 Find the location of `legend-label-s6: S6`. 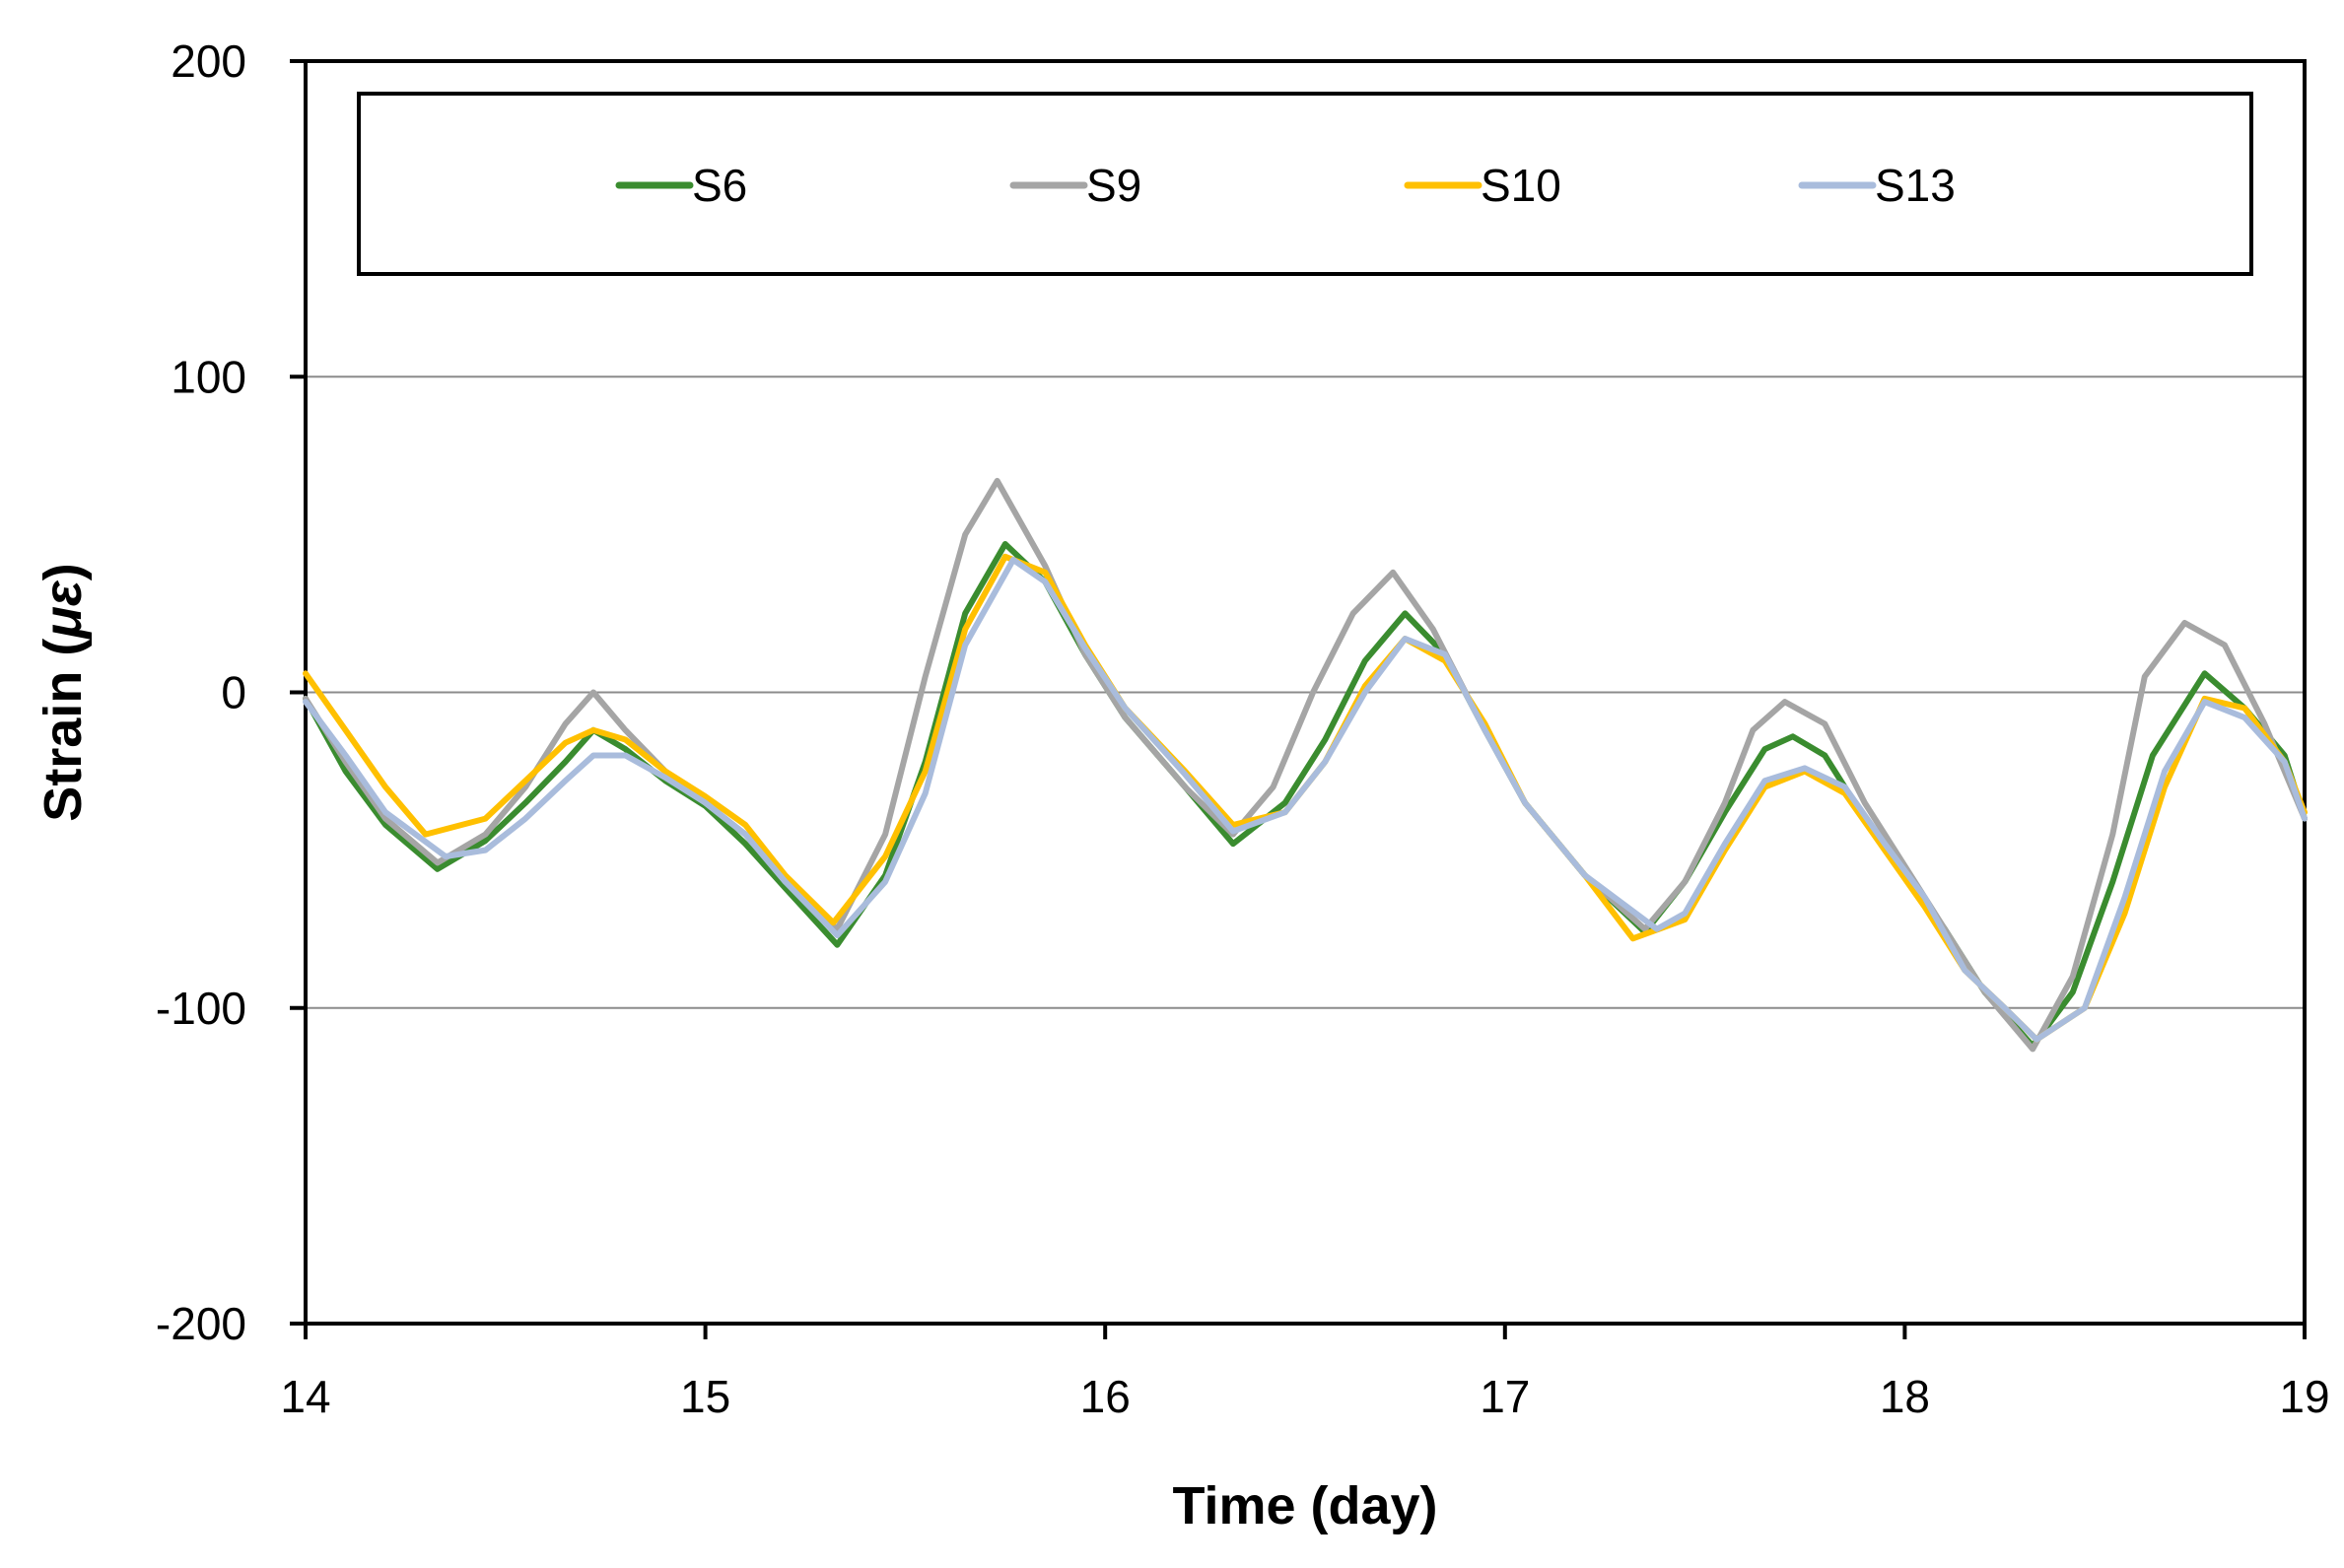

legend-label-s6: S6 is located at coordinates (720, 185).